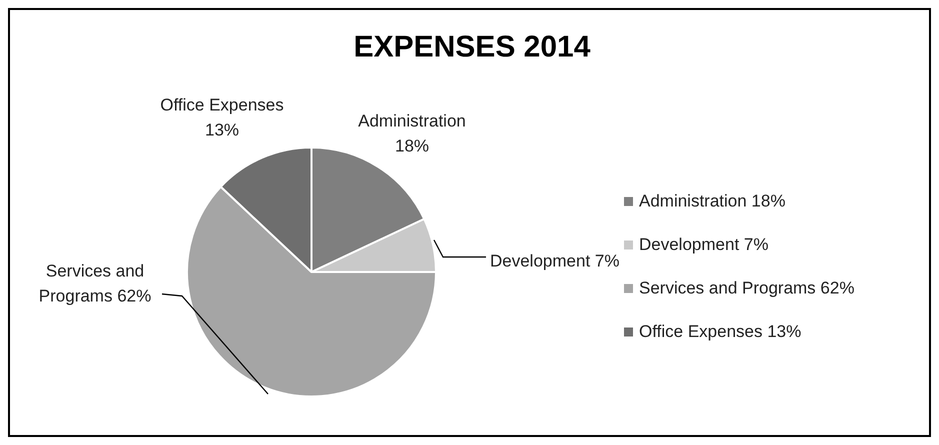 Image resolution: width=939 pixels, height=445 pixels. Describe the element at coordinates (412, 134) in the screenshot. I see `slice-label: Administration 18%` at that location.